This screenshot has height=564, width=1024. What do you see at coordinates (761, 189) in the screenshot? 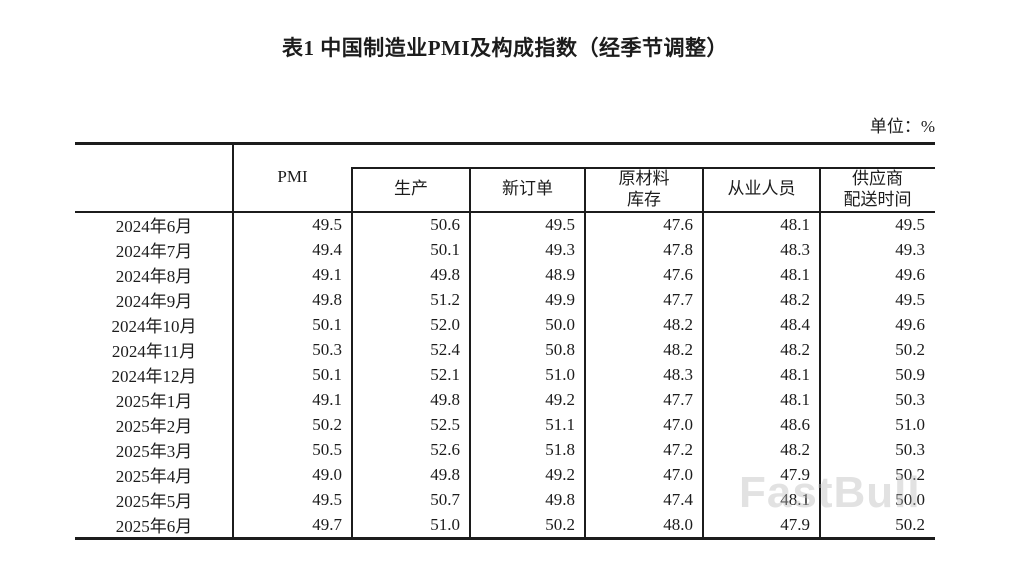
I see `column-header-employment: 从业人员` at bounding box center [761, 189].